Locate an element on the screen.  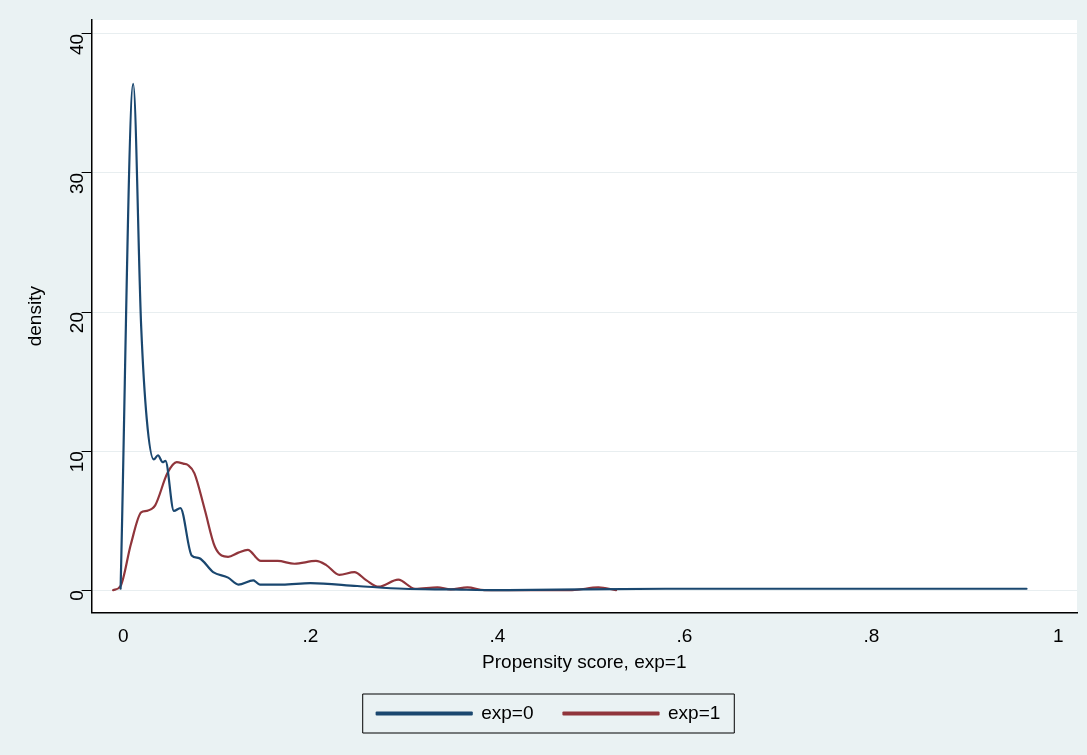
y-tick-label: 40 is located at coordinates (76, 44).